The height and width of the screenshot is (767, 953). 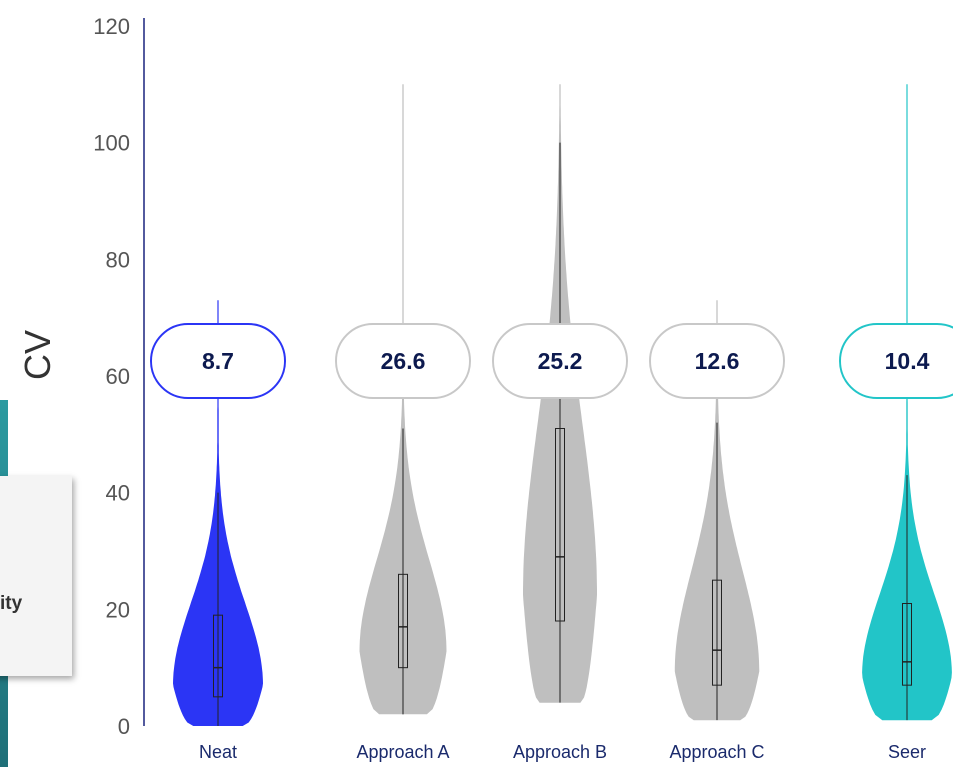 What do you see at coordinates (11, 603) in the screenshot?
I see `side-panel-text: ity` at bounding box center [11, 603].